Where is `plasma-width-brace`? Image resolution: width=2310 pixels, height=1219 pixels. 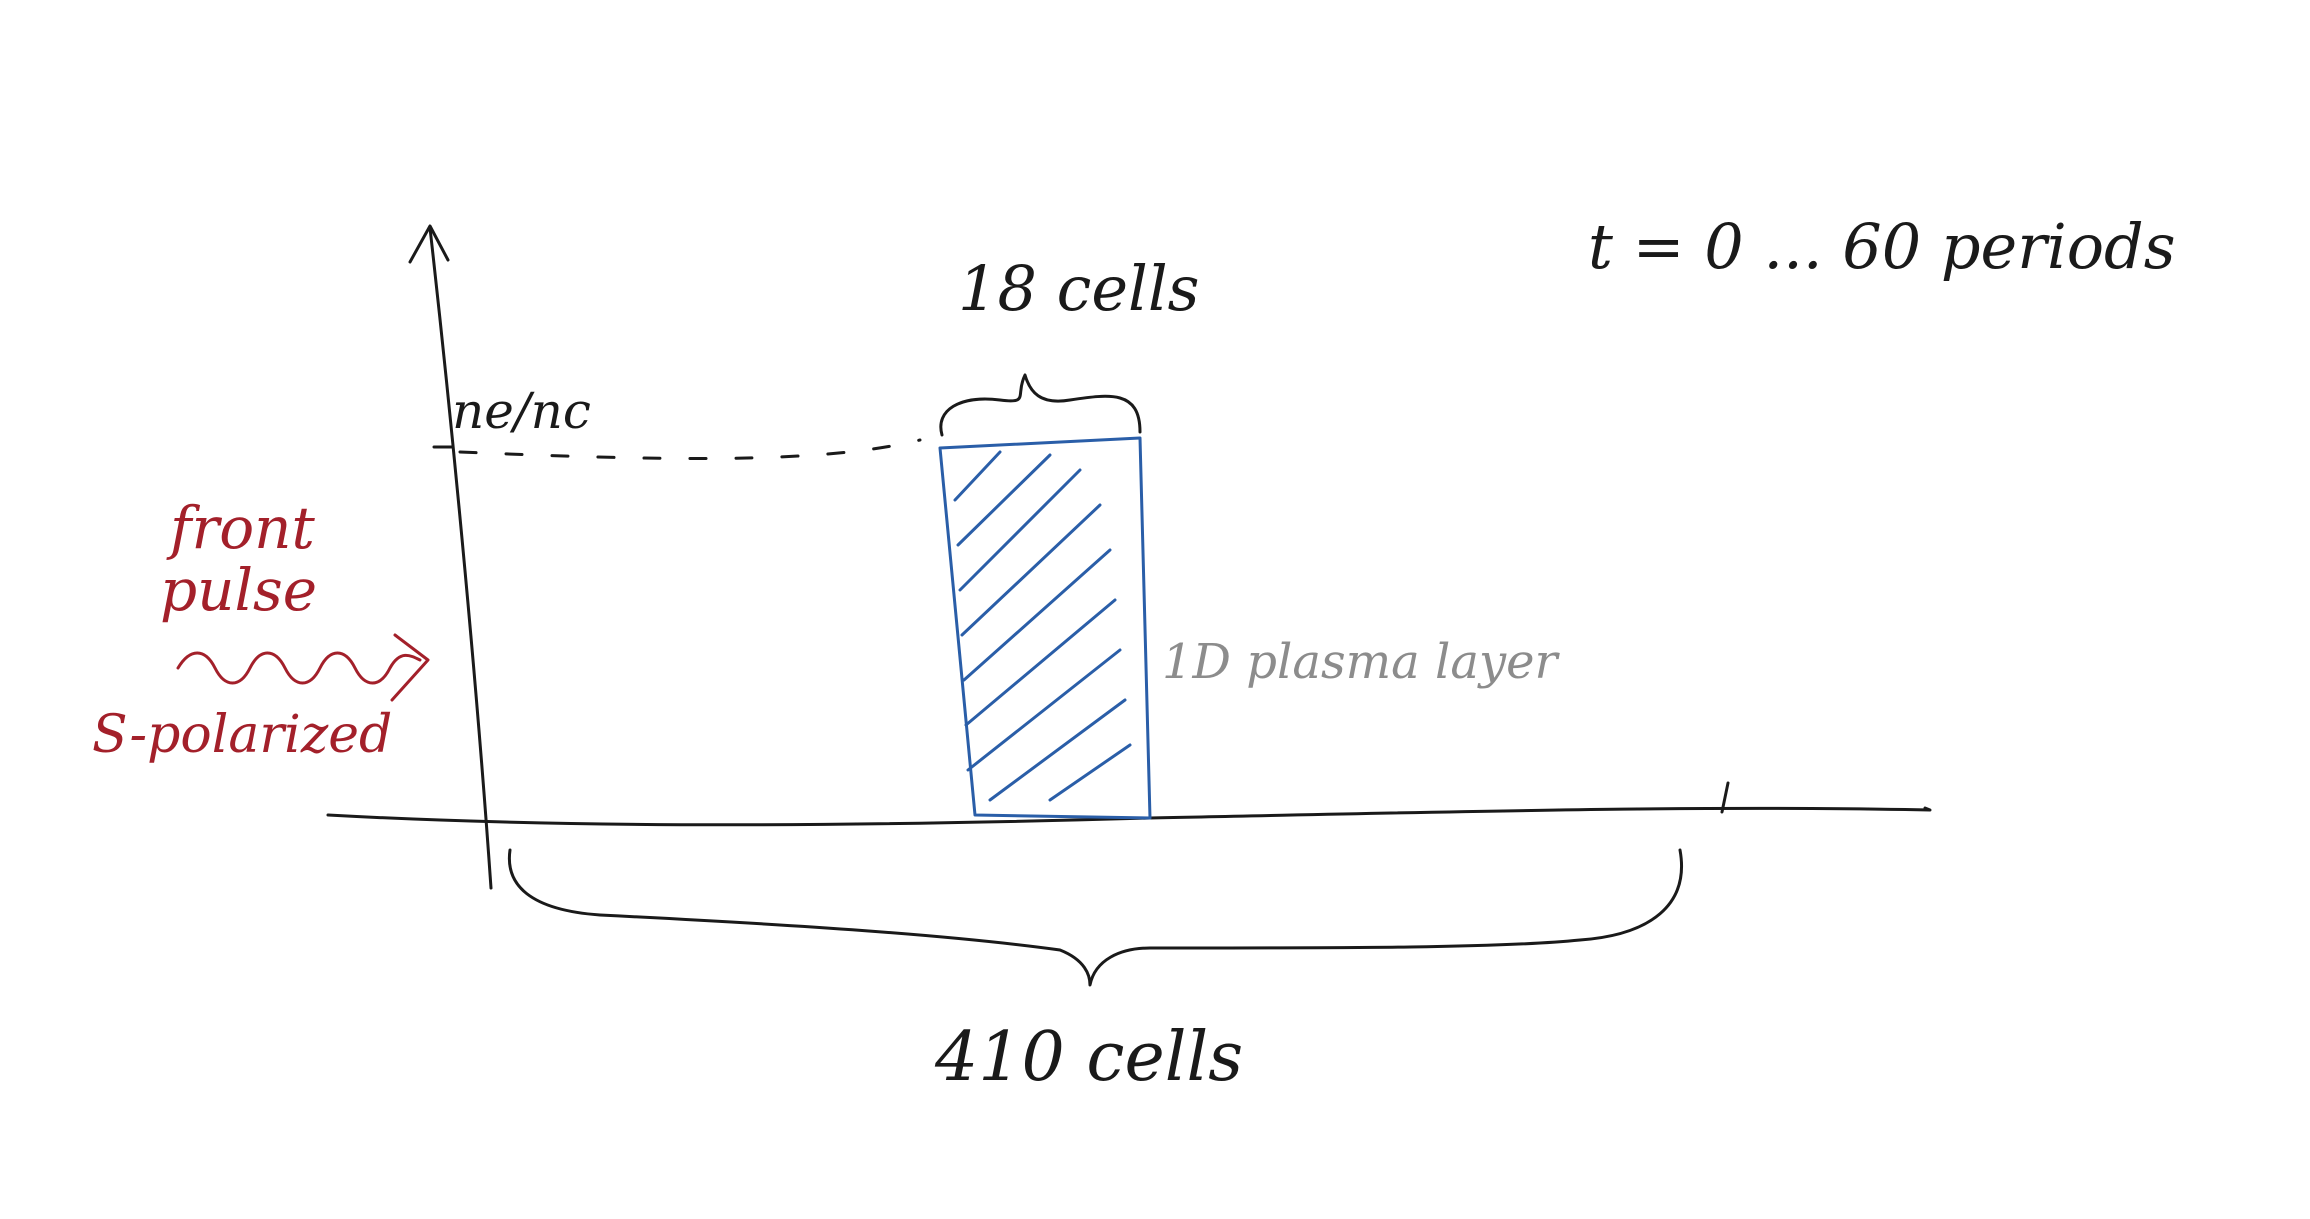
plasma-width-brace is located at coordinates (1040, 405).